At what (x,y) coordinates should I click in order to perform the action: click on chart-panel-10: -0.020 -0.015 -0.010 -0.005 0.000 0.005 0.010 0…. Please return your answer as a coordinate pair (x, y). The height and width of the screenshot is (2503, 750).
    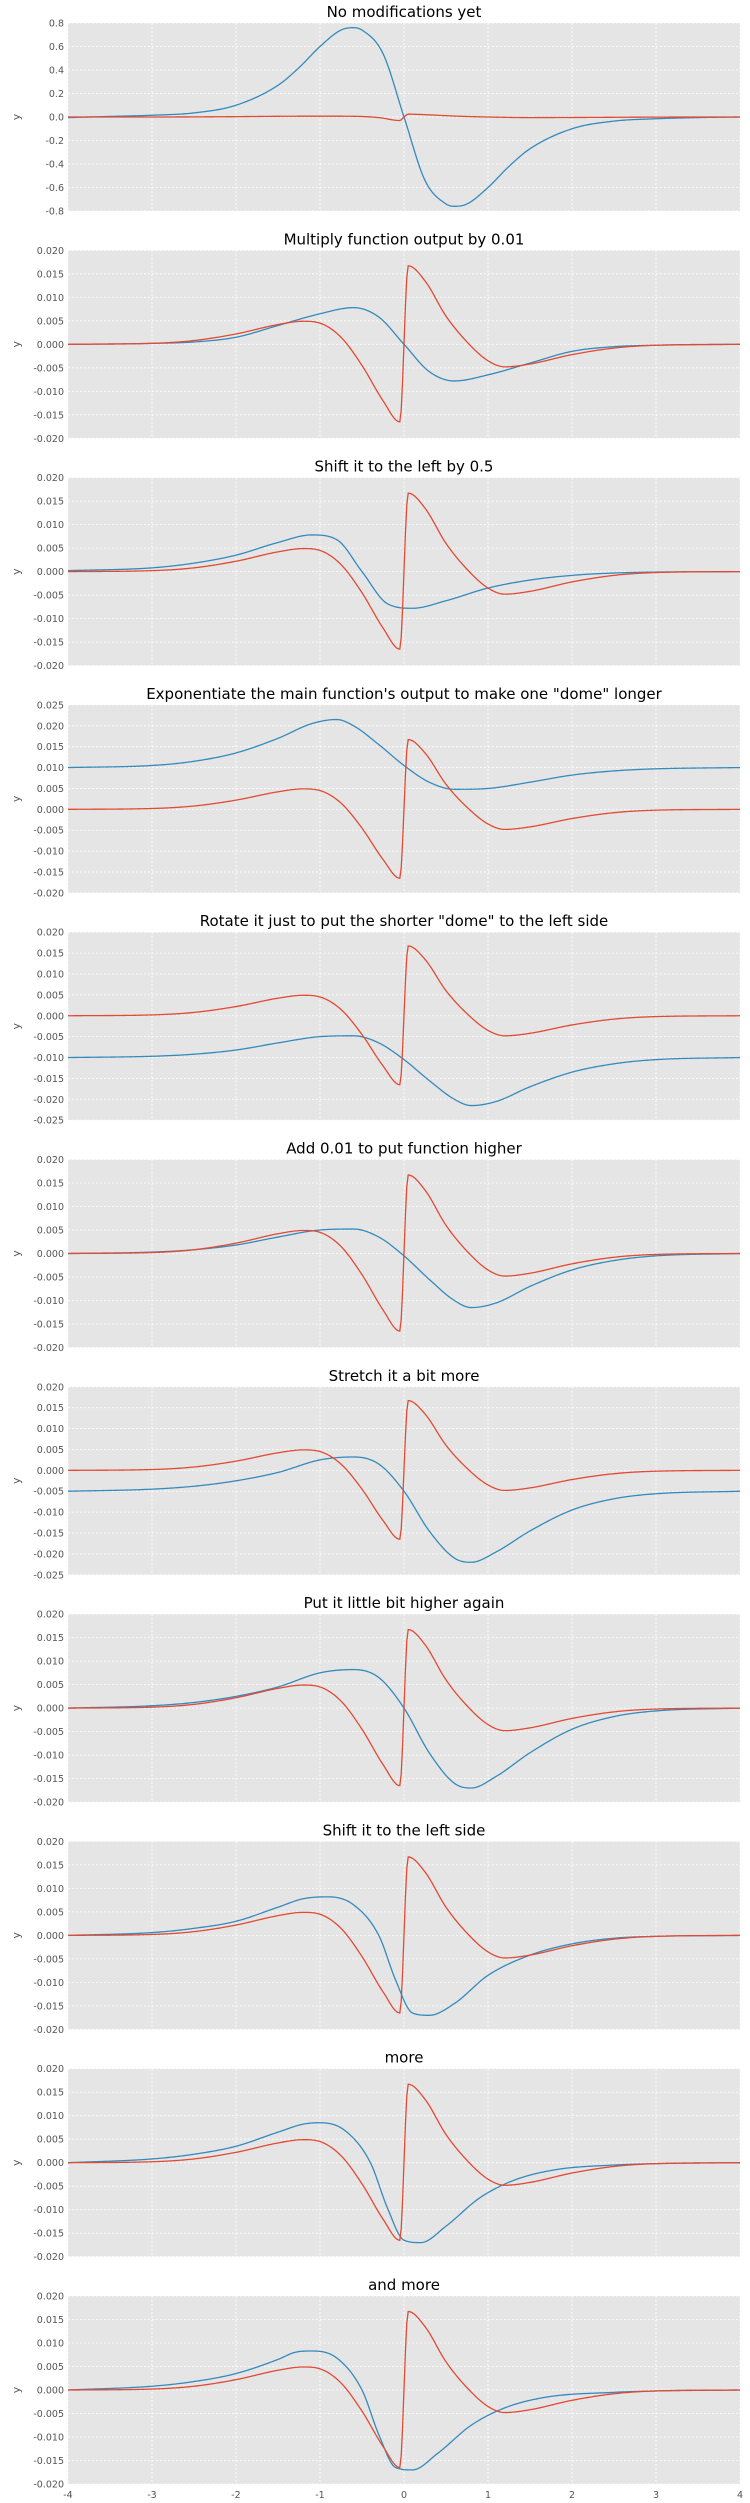
    Looking at the image, I should click on (375, 2156).